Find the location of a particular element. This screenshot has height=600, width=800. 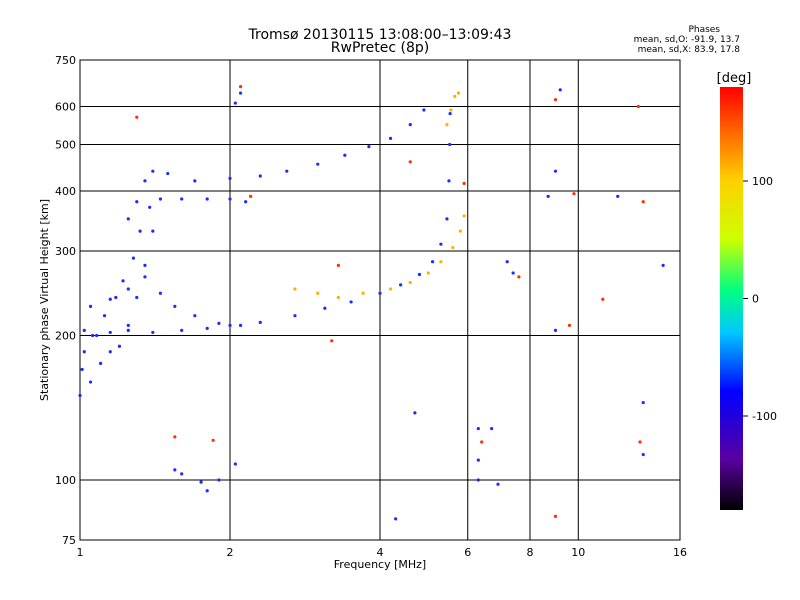

chart-title: Tromsø 20130115 13:08:00–13:09:43 is located at coordinates (380, 35).